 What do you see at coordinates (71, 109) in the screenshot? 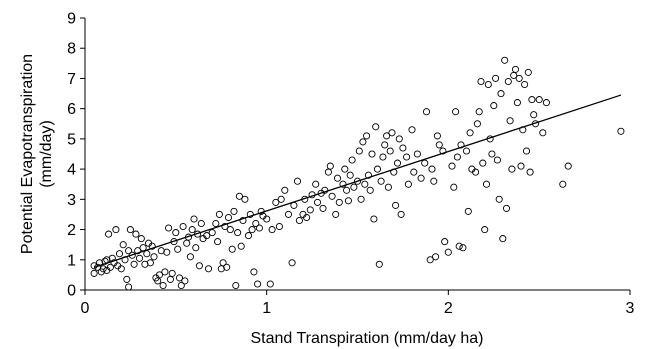
I see `y-tick-label: 6` at bounding box center [71, 109].